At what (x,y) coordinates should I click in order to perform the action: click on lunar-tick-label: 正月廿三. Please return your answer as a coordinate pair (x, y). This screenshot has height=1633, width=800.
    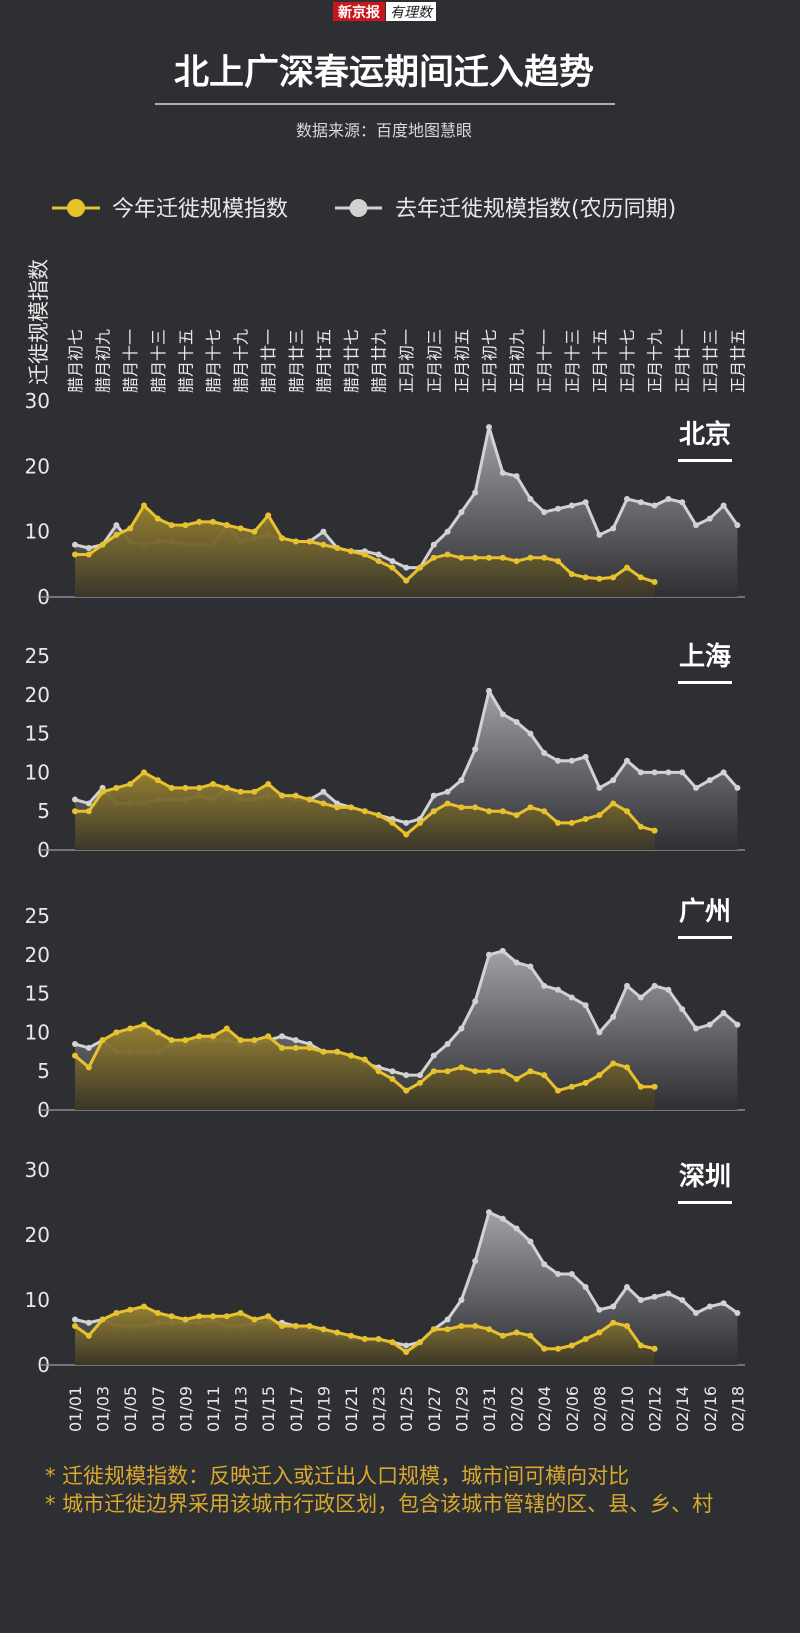
    Looking at the image, I should click on (710, 361).